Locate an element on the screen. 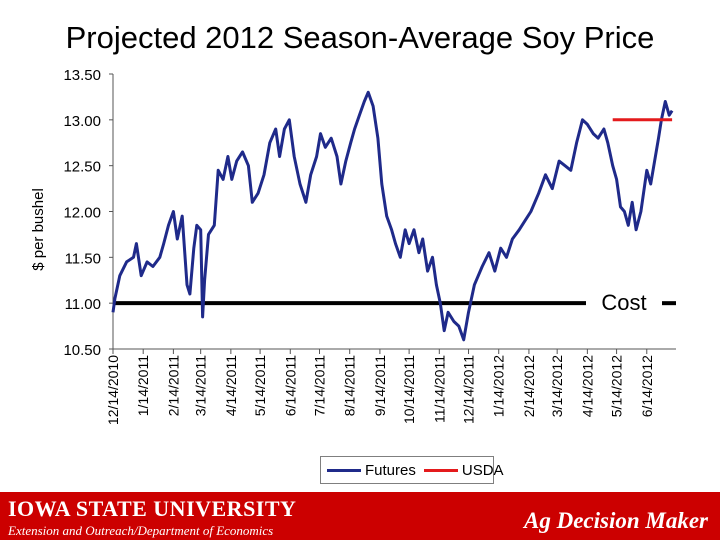 This screenshot has height=540, width=720. legend-label-usda: USDA is located at coordinates (482, 470).